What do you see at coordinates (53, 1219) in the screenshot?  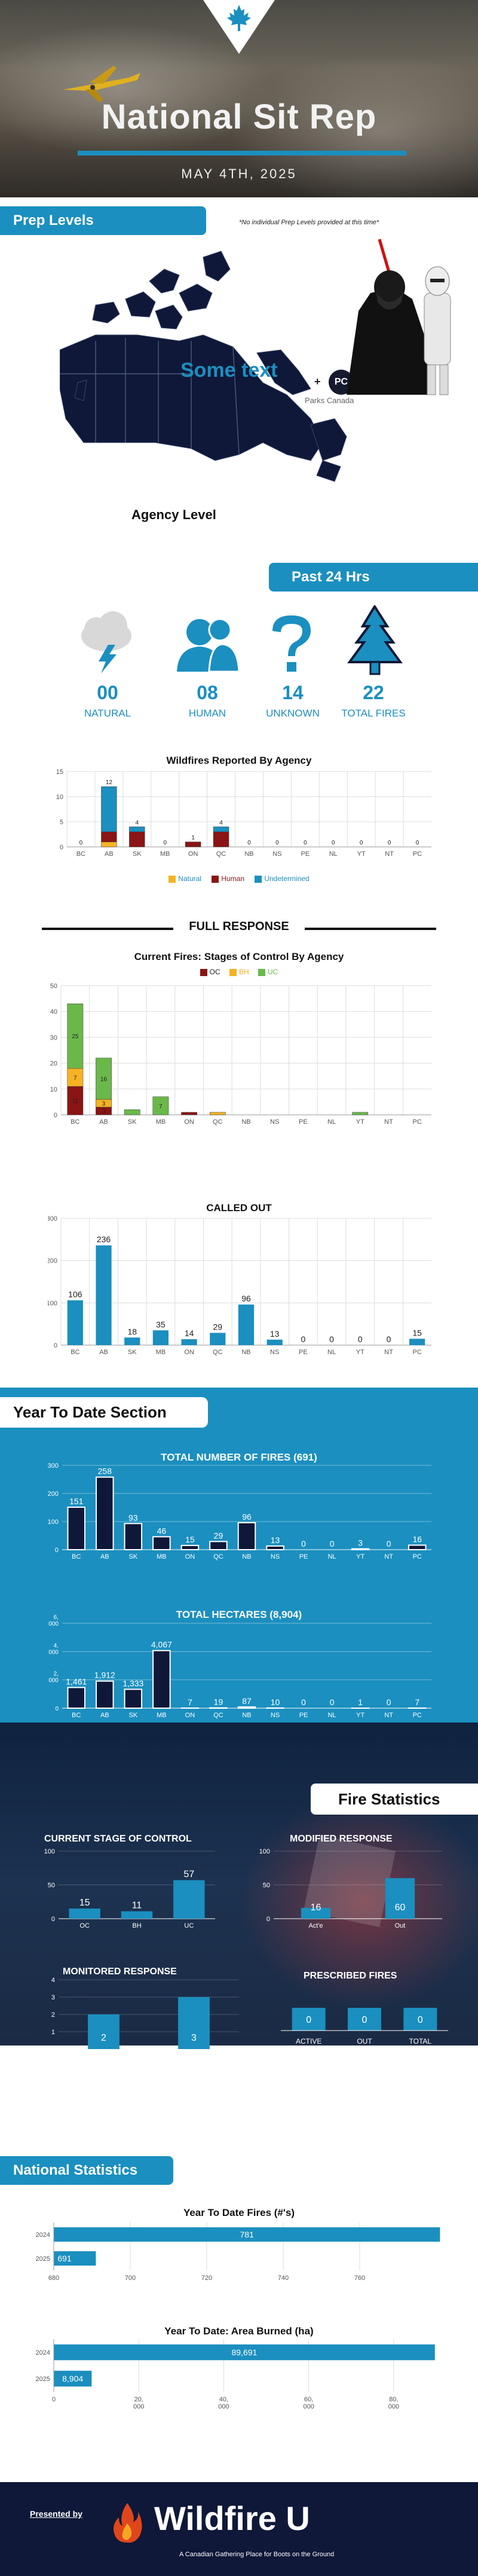 I see `y-tick-label: 300` at bounding box center [53, 1219].